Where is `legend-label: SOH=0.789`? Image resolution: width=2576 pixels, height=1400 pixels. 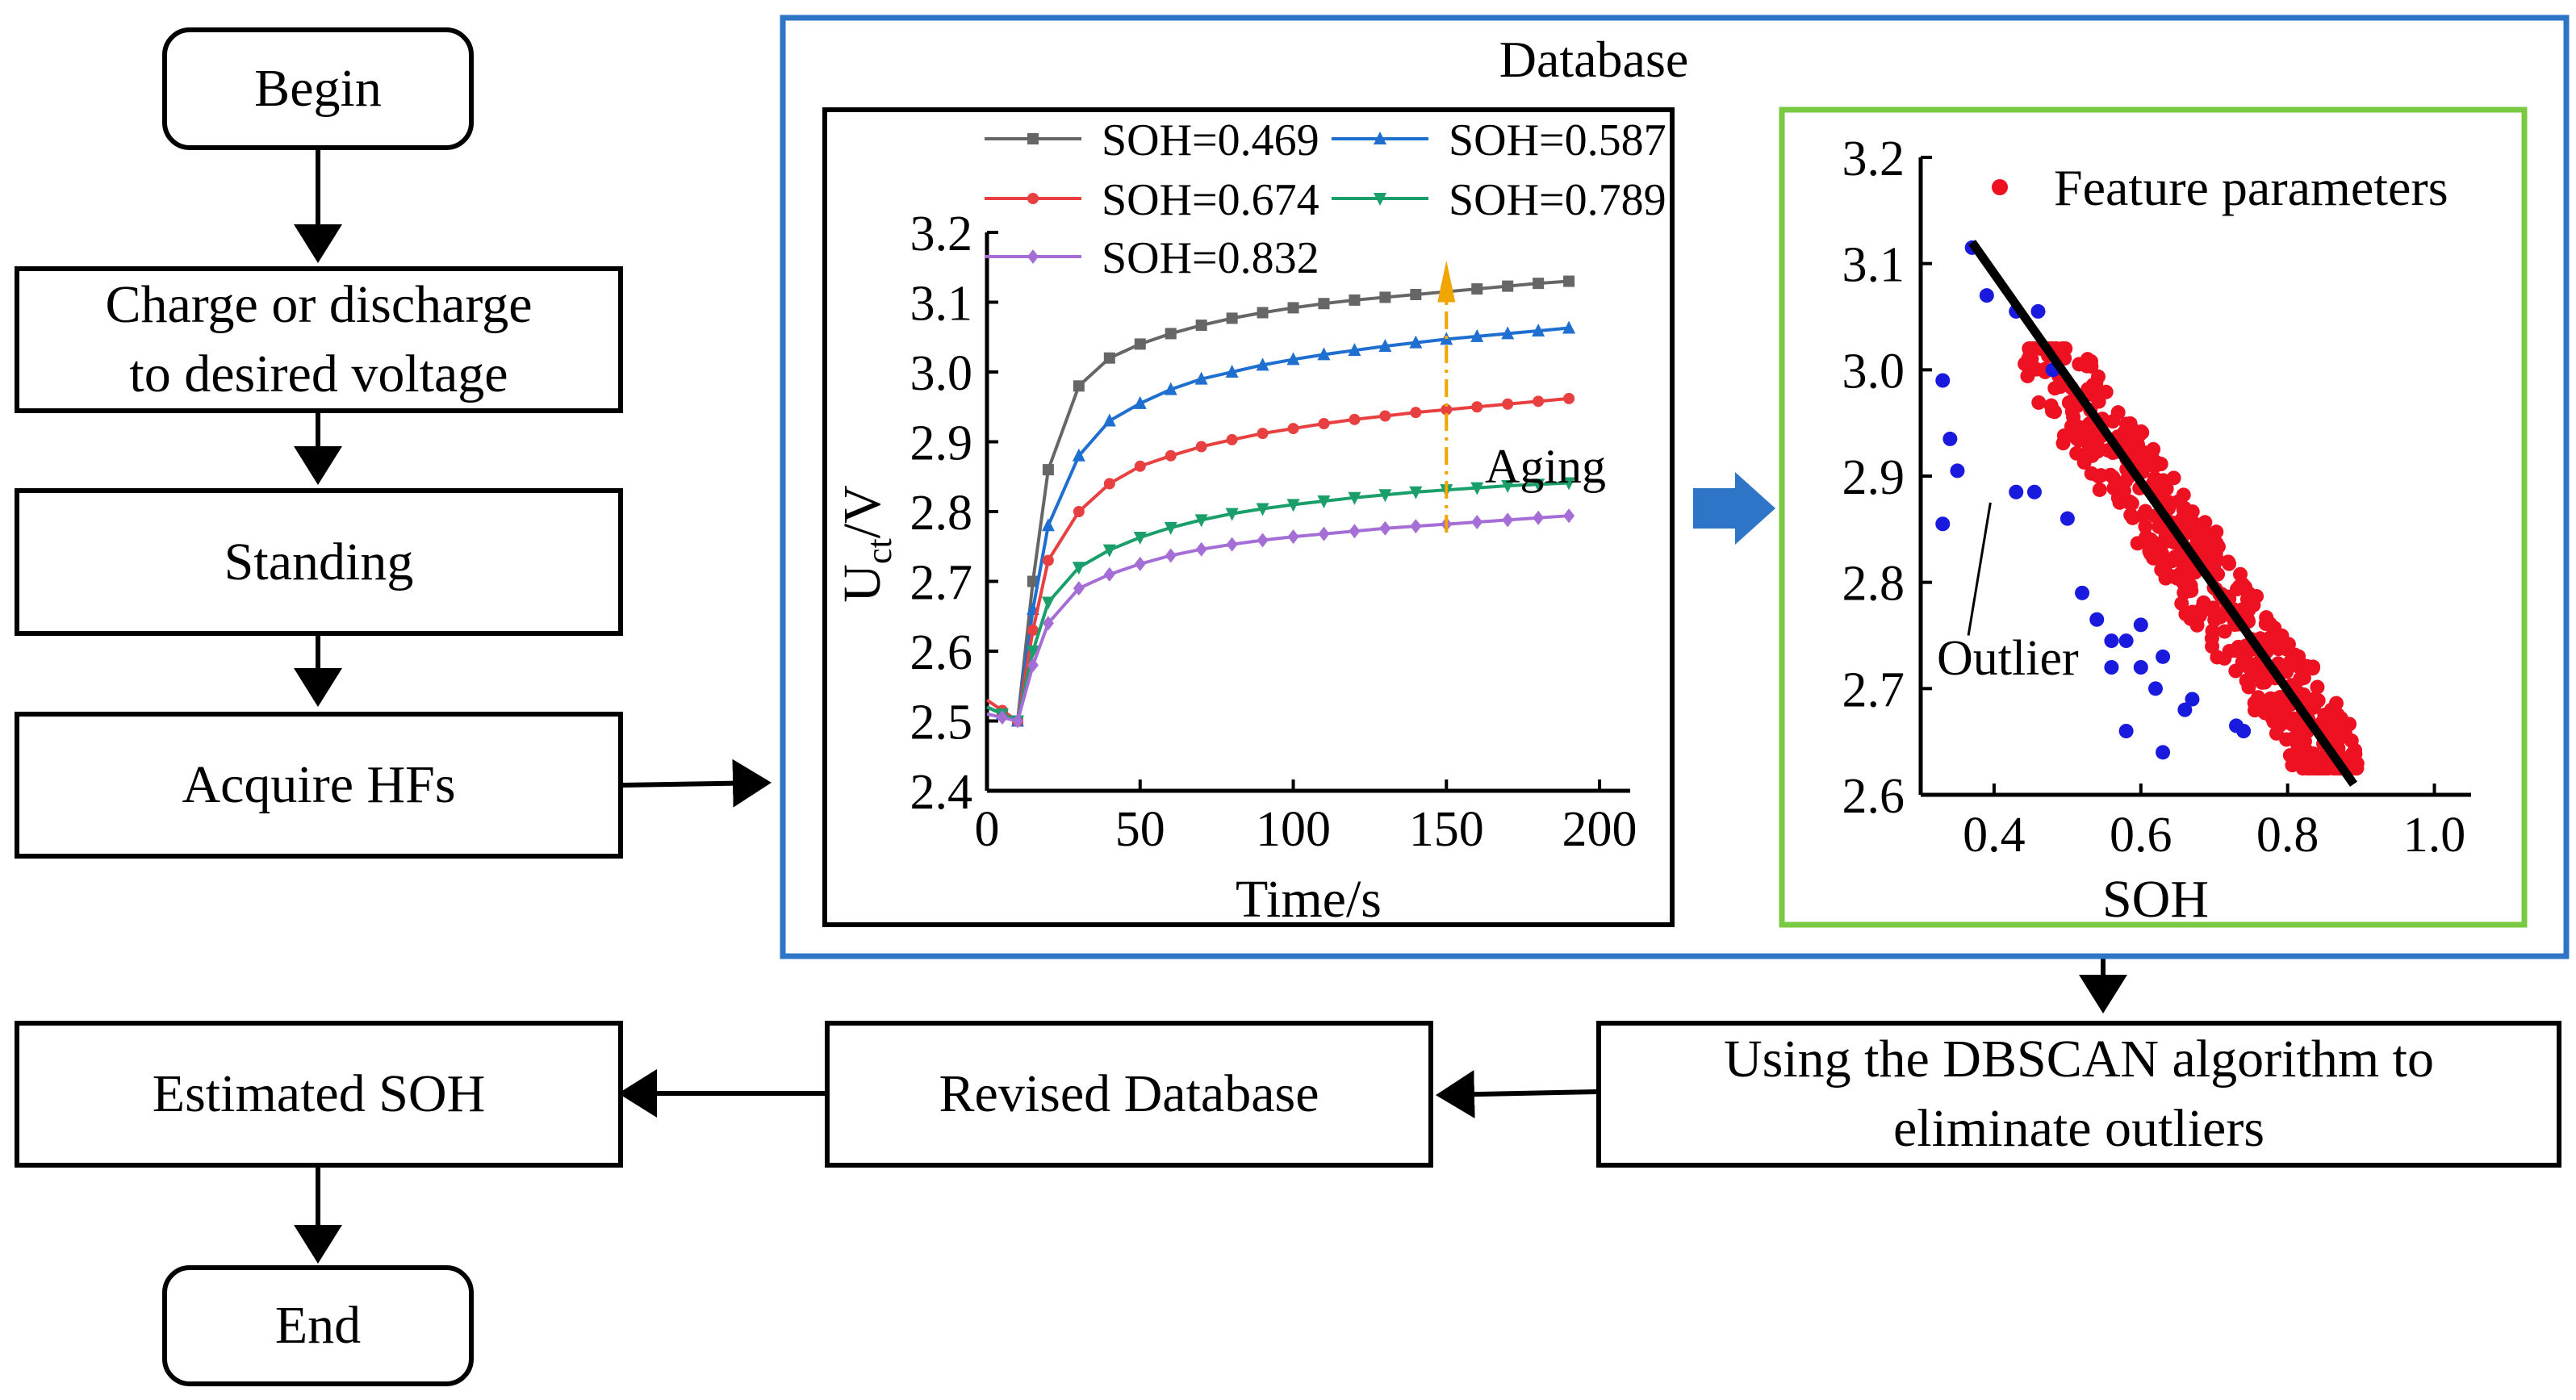 legend-label: SOH=0.789 is located at coordinates (1557, 200).